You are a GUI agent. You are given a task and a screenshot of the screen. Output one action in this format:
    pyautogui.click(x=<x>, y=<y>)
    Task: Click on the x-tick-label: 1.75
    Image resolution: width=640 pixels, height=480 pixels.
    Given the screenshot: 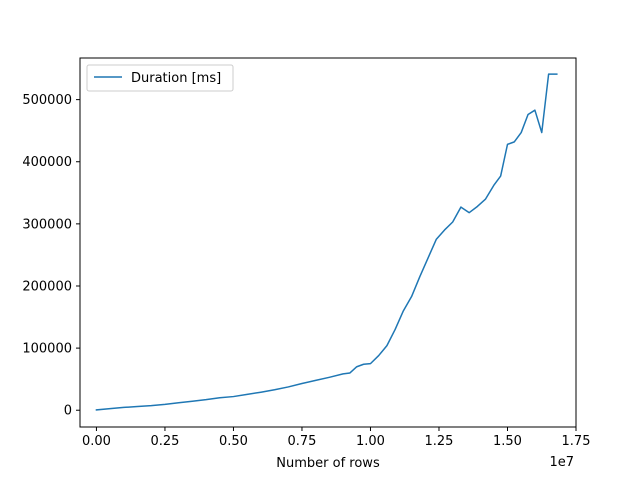 What is the action you would take?
    pyautogui.click(x=576, y=441)
    